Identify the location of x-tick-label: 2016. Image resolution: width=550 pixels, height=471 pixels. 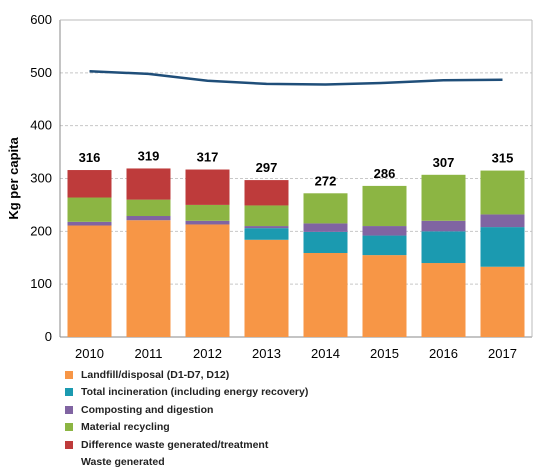
(443, 353).